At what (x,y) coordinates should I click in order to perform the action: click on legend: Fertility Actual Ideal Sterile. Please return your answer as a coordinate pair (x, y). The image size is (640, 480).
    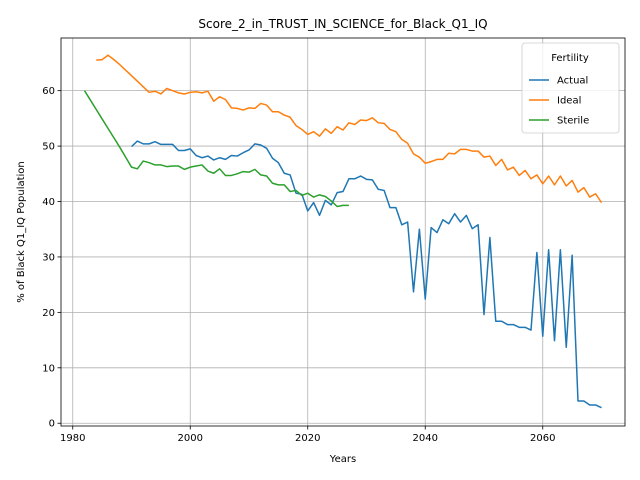
    Looking at the image, I should click on (570, 88).